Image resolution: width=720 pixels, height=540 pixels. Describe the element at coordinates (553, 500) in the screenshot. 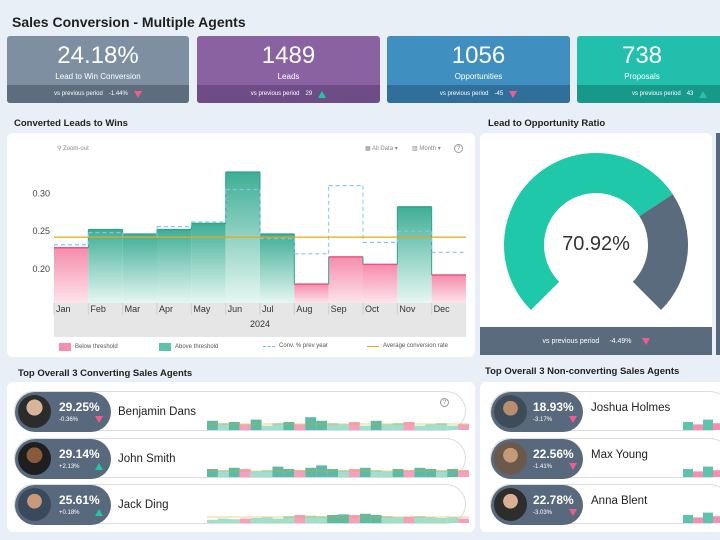

I see `agent-percent: 22.78%` at that location.